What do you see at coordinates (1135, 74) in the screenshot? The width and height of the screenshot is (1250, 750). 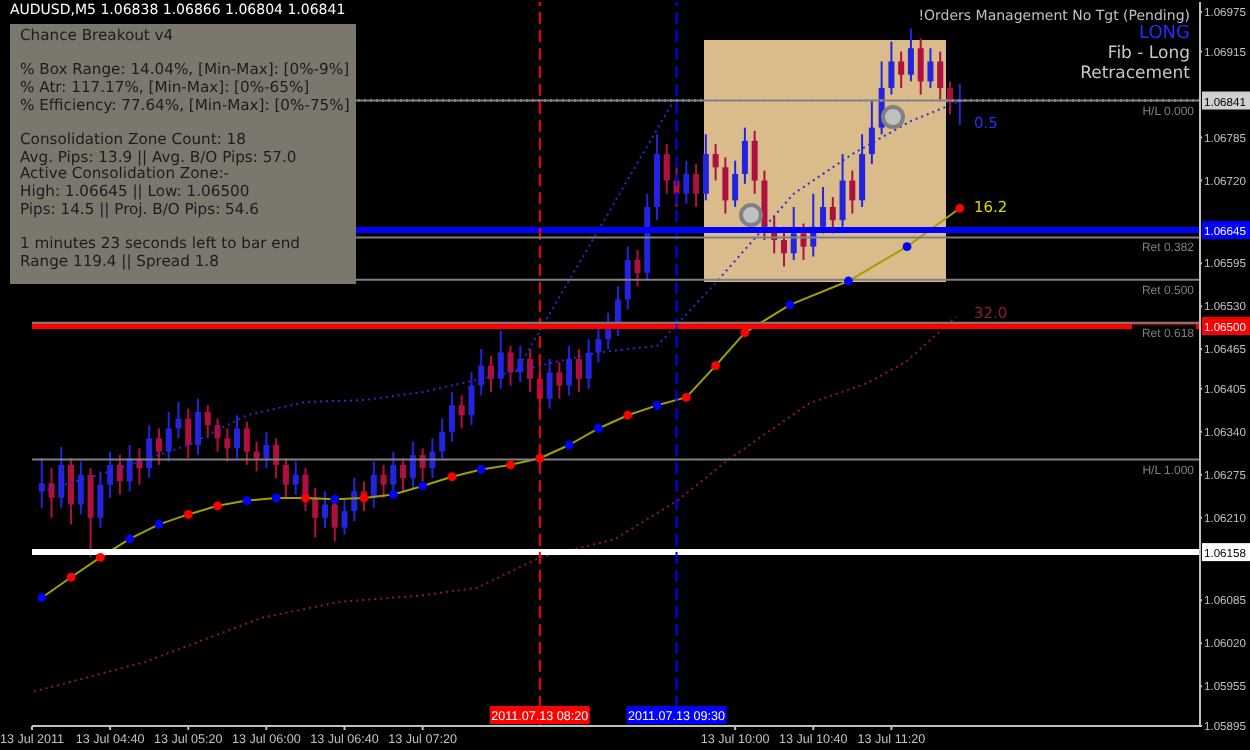 I see `annotation: Retracement` at bounding box center [1135, 74].